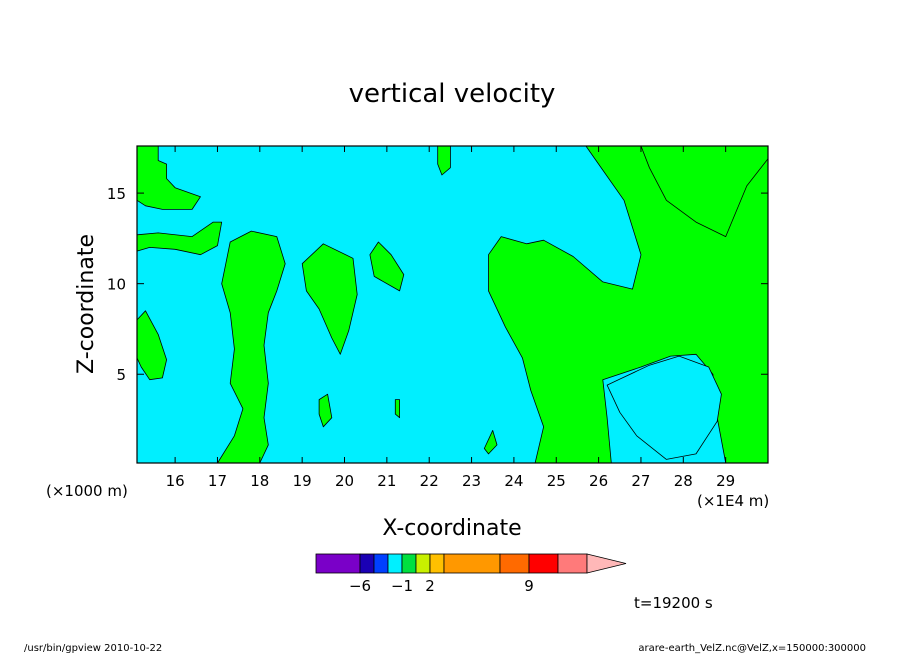  I want to click on colorbar-label: −6, so click(360, 586).